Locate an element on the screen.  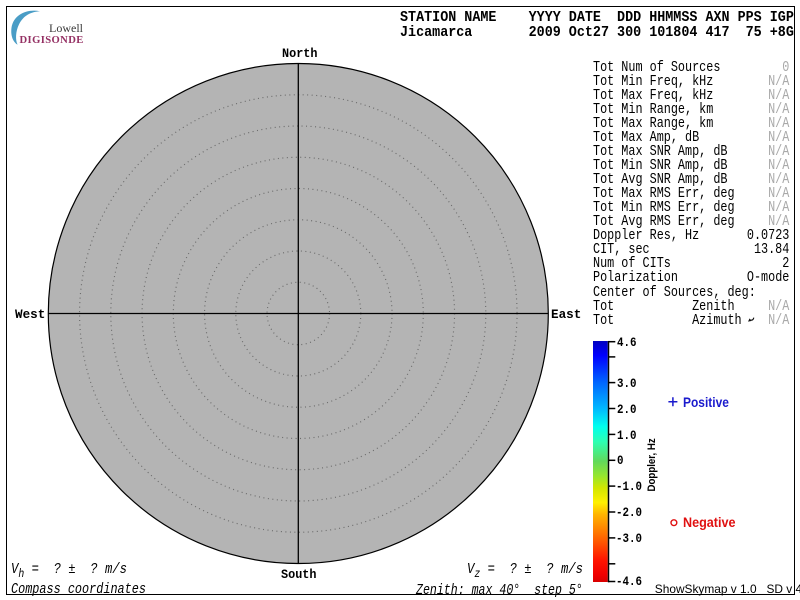
svg-text: Doppler, Hz is located at coordinates (653, 464).